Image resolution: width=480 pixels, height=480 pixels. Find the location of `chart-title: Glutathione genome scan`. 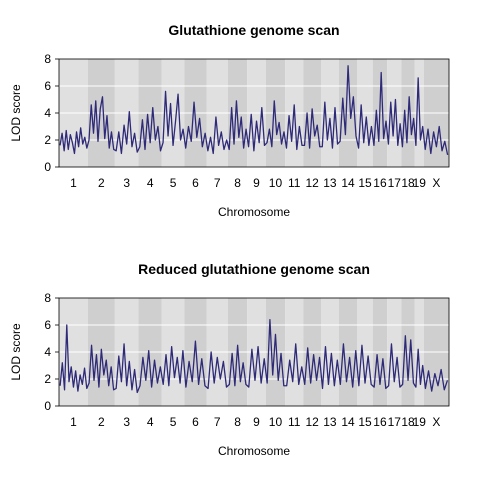

chart-title: Glutathione genome scan is located at coordinates (253, 30).